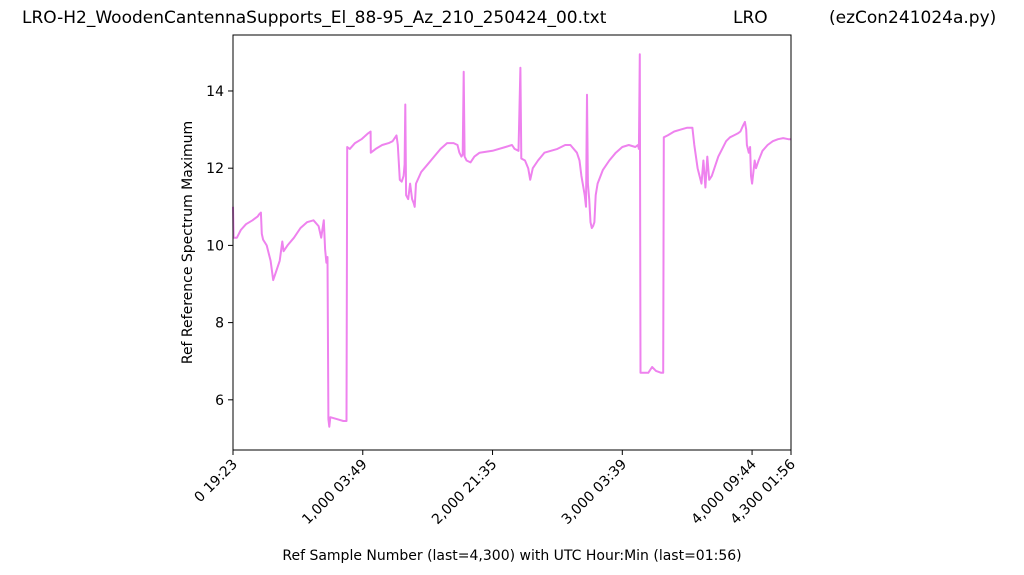  What do you see at coordinates (594, 492) in the screenshot?
I see `x-tick-label: 3,000 03:39` at bounding box center [594, 492].